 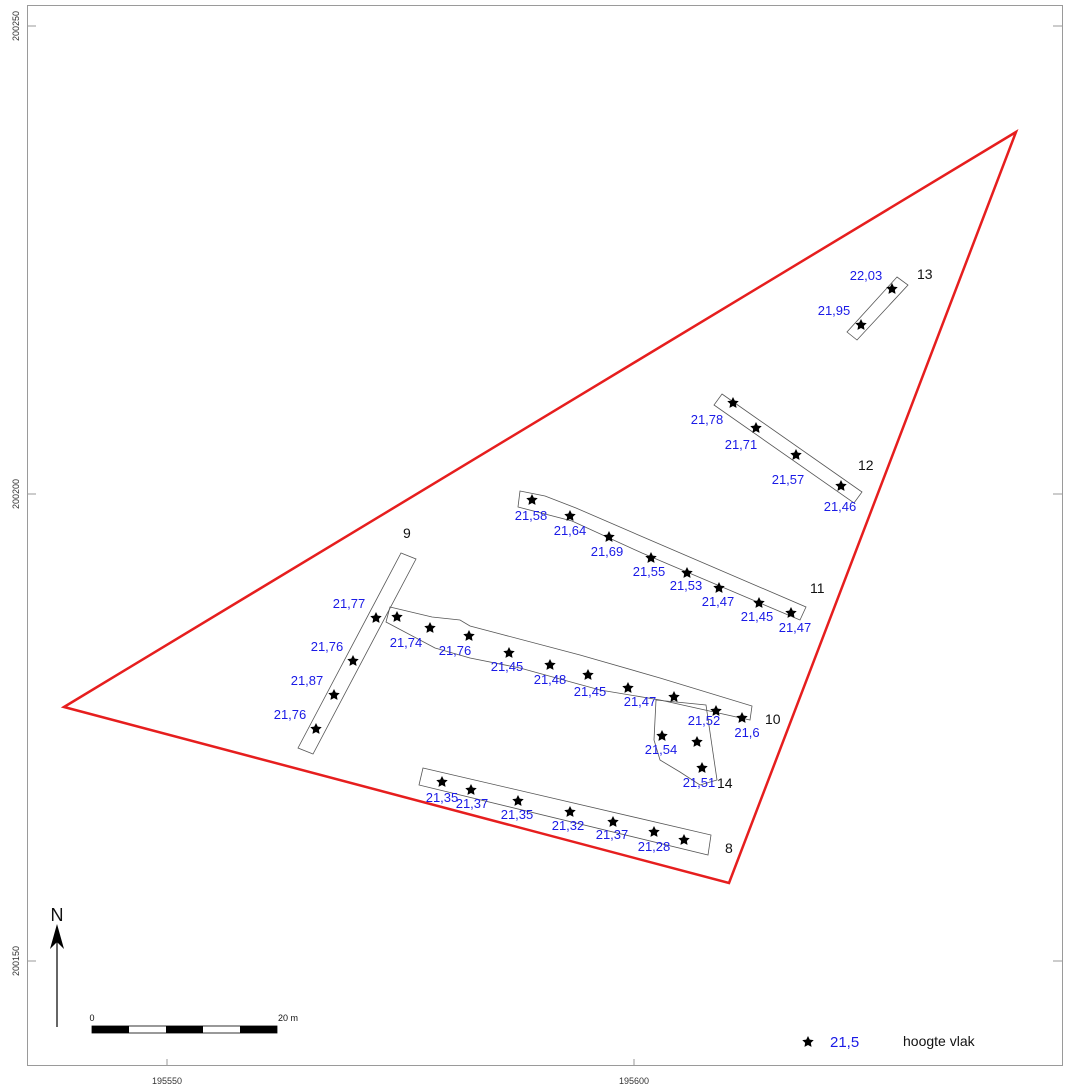 I want to click on elevation-label: 21,58, so click(x=531, y=515).